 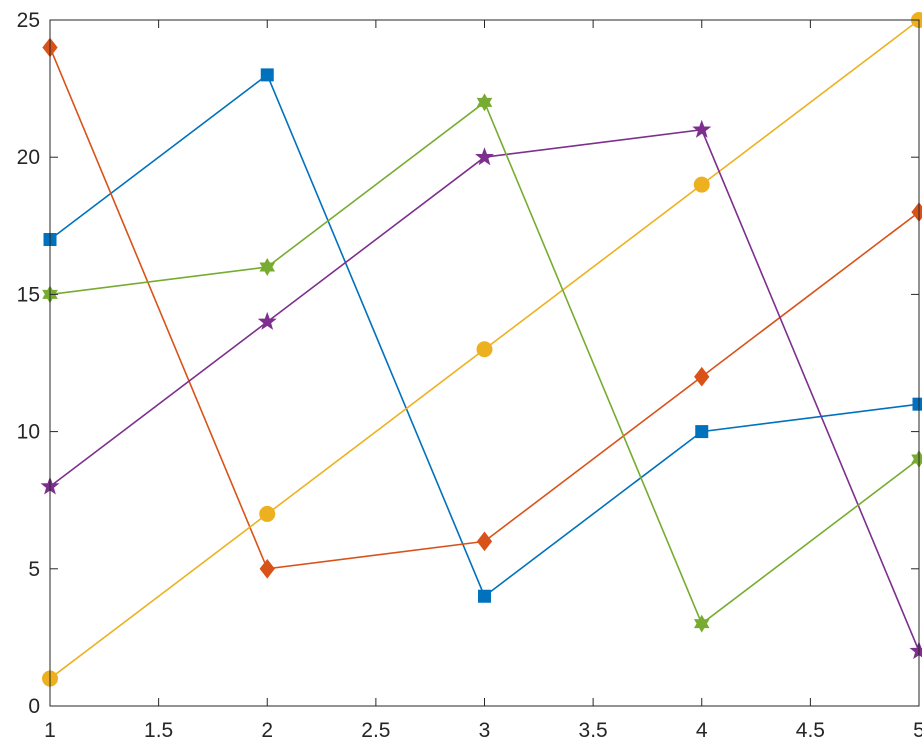 What do you see at coordinates (375, 730) in the screenshot?
I see `x-tick-label: 2.5` at bounding box center [375, 730].